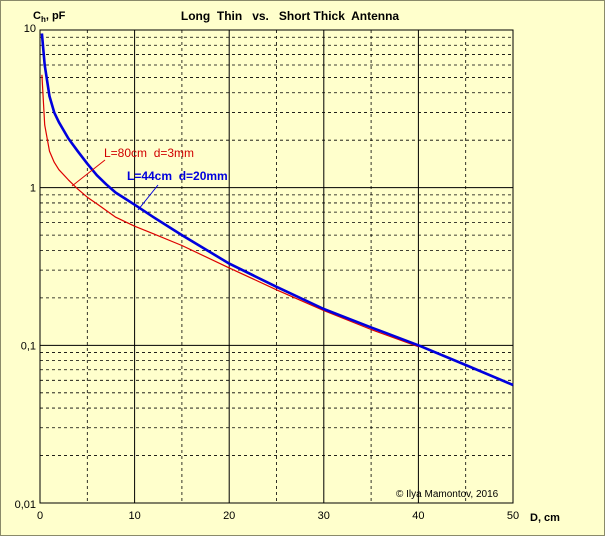 This screenshot has width=605, height=536. What do you see at coordinates (324, 516) in the screenshot?
I see `x-tick-label: 30` at bounding box center [324, 516].